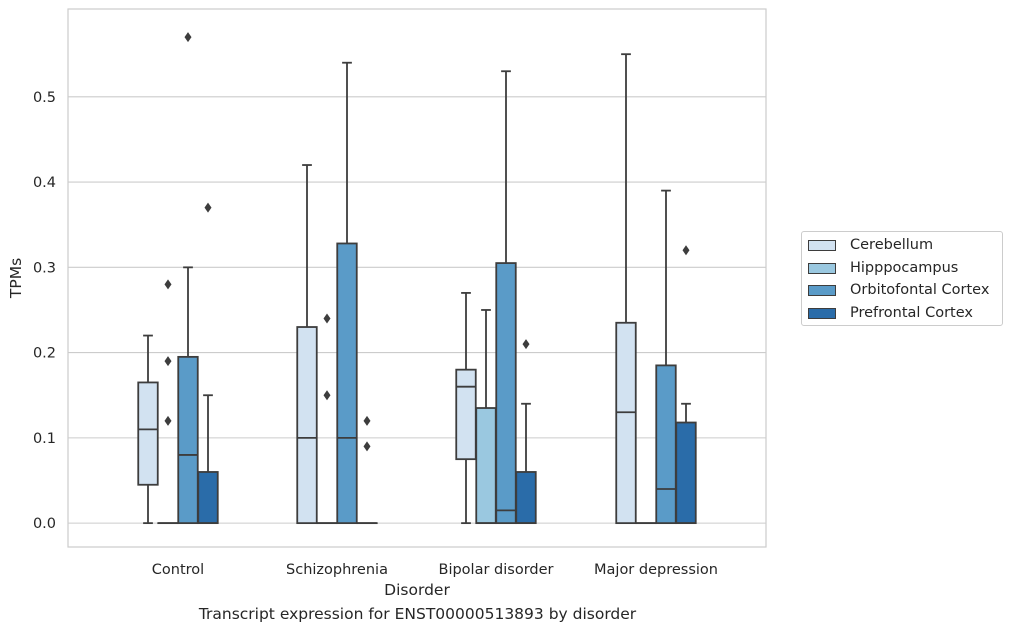 This screenshot has height=634, width=1014. Describe the element at coordinates (904, 268) in the screenshot. I see `legend-label: Hipppocampus` at that location.